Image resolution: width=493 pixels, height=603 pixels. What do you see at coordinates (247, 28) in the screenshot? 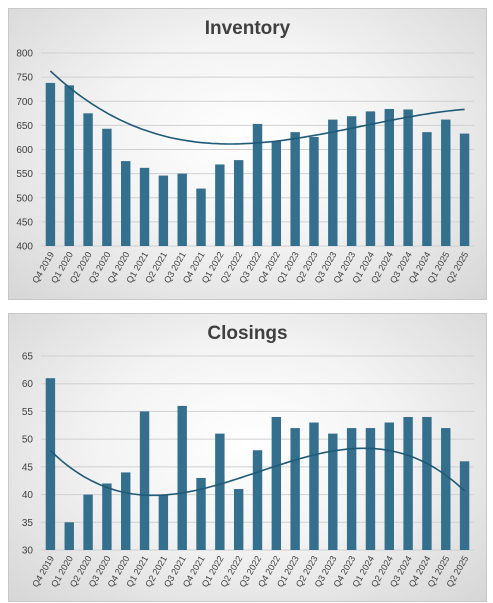
I see `chart-title: Inventory` at bounding box center [247, 28].